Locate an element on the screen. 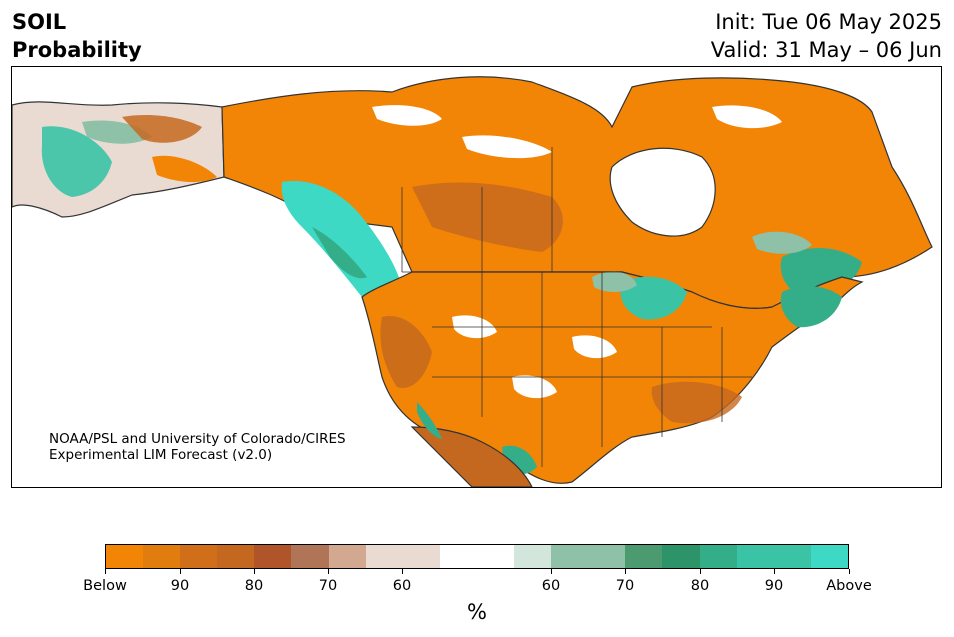 This screenshot has width=954, height=637. title-line-1: SOIL is located at coordinates (39, 22).